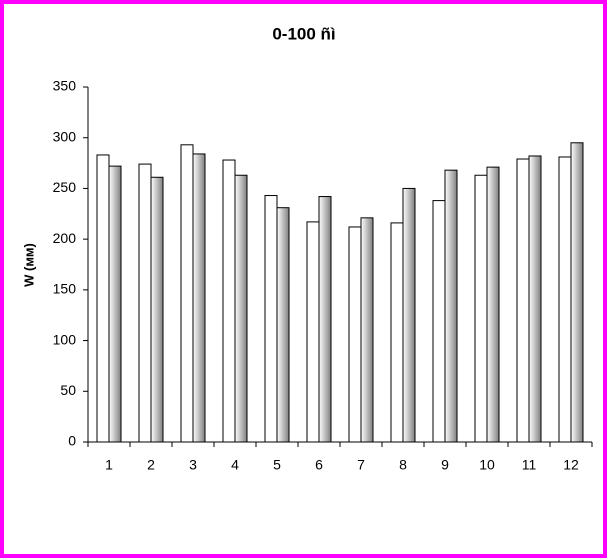 This screenshot has height=558, width=607. What do you see at coordinates (403, 465) in the screenshot?
I see `x-tick-label: 8` at bounding box center [403, 465].